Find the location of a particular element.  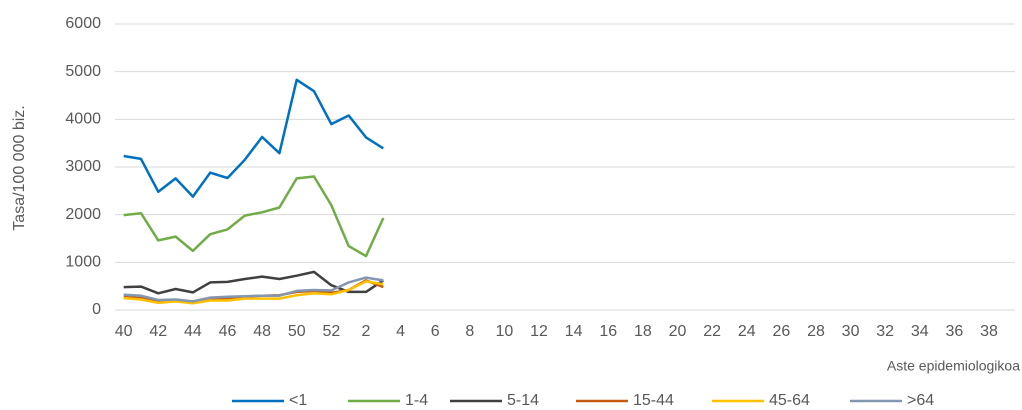

x-tick-label: 20 is located at coordinates (678, 331).